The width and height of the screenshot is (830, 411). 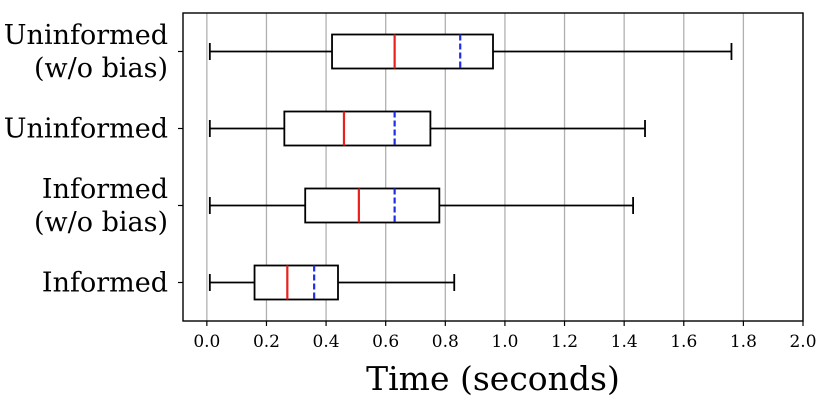 I want to click on x-tick-label: 1.4, so click(x=624, y=342).